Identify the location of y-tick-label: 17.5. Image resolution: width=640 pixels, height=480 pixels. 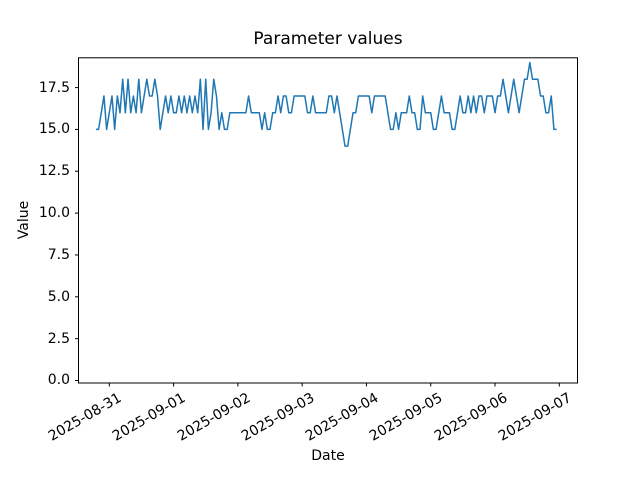
(54, 87).